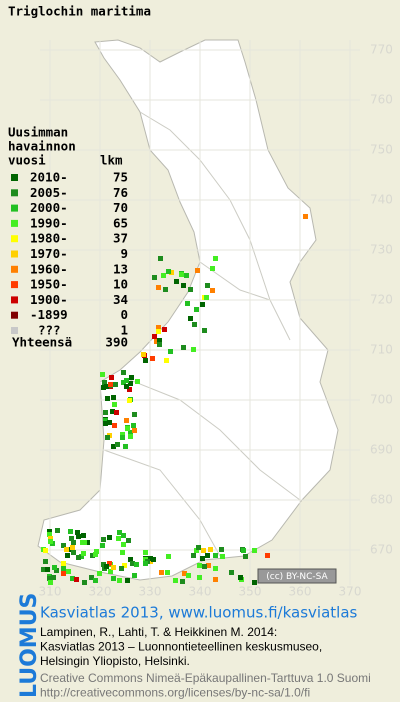  I want to click on legend-count: 70, so click(120, 207).